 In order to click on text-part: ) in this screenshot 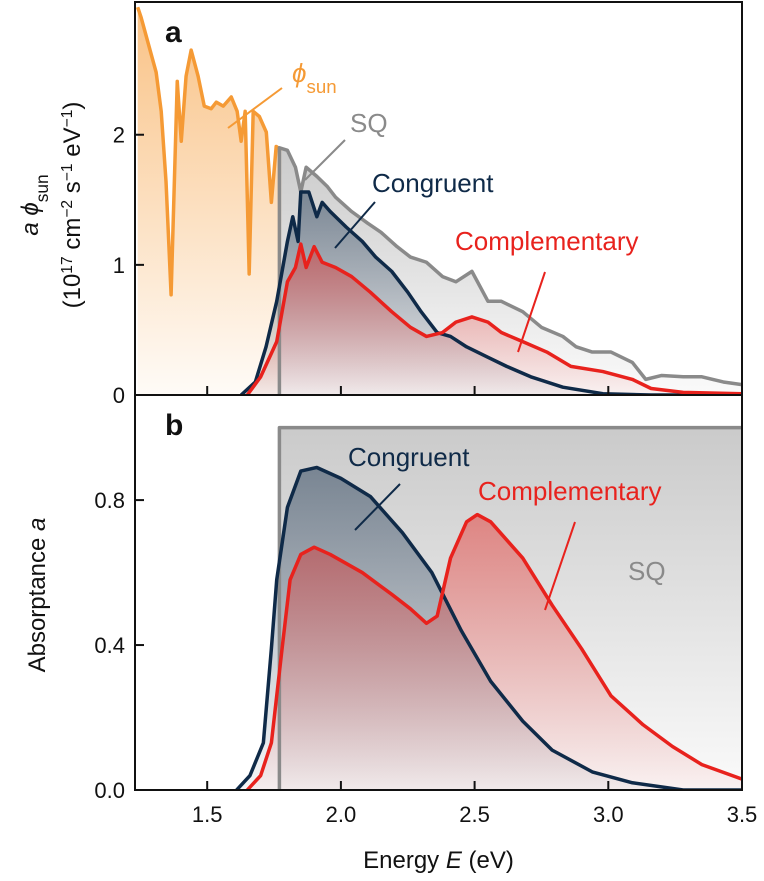, I will do `click(72, 106)`.